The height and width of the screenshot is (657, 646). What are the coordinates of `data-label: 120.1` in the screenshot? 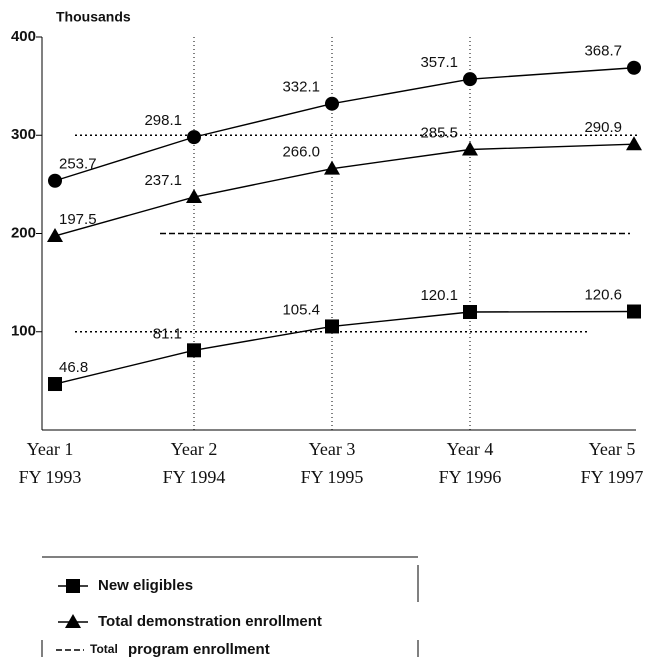 It's located at (439, 295).